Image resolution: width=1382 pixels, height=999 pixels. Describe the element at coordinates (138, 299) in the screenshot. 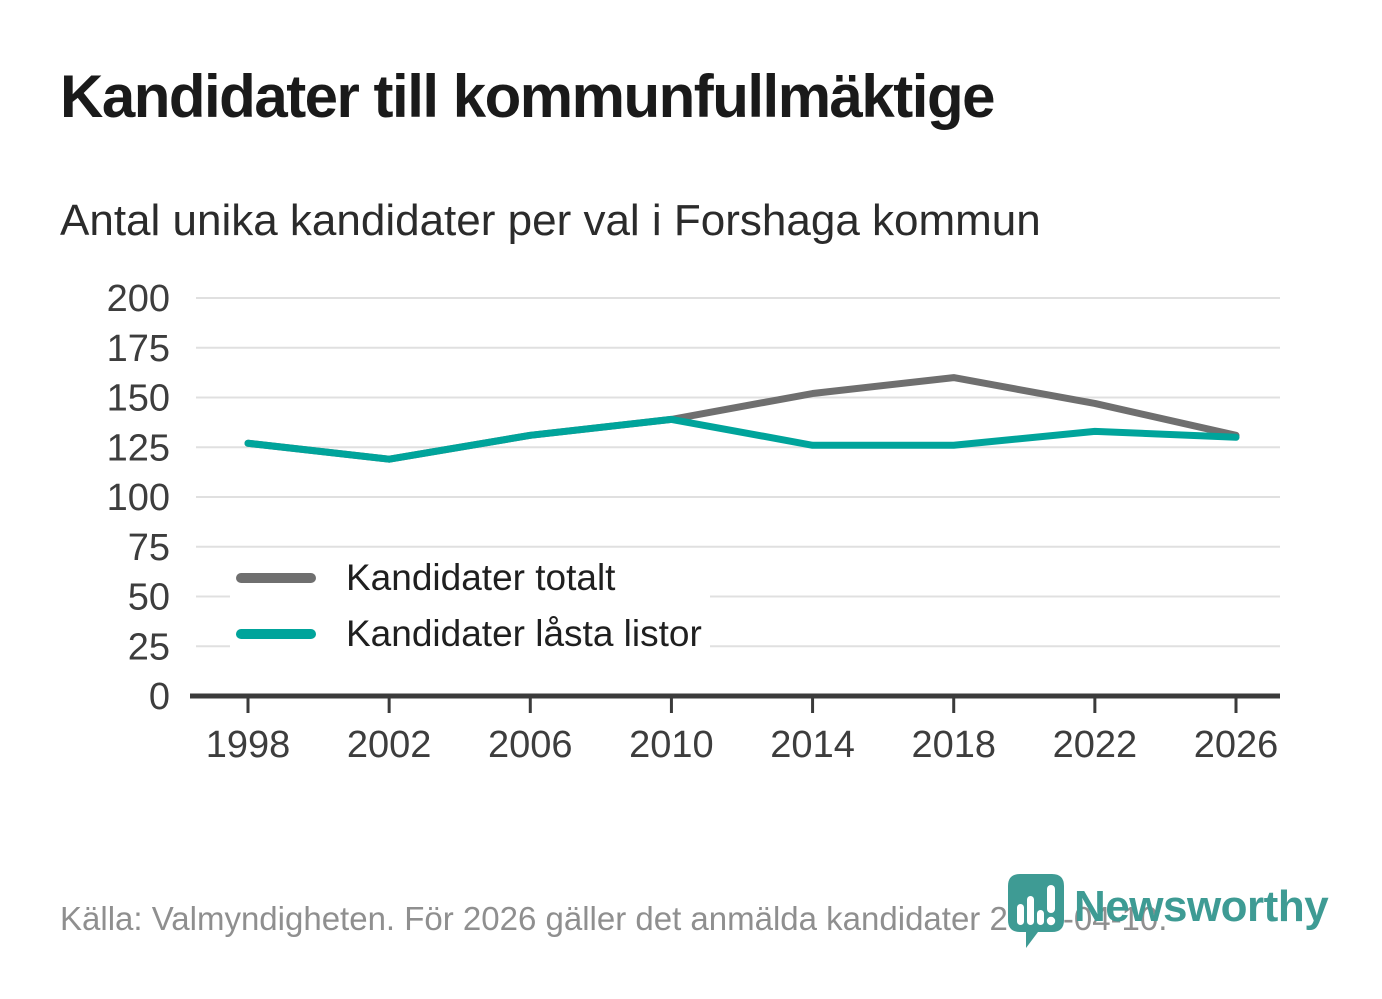

I see `y-axis-tick-label: 200` at that location.